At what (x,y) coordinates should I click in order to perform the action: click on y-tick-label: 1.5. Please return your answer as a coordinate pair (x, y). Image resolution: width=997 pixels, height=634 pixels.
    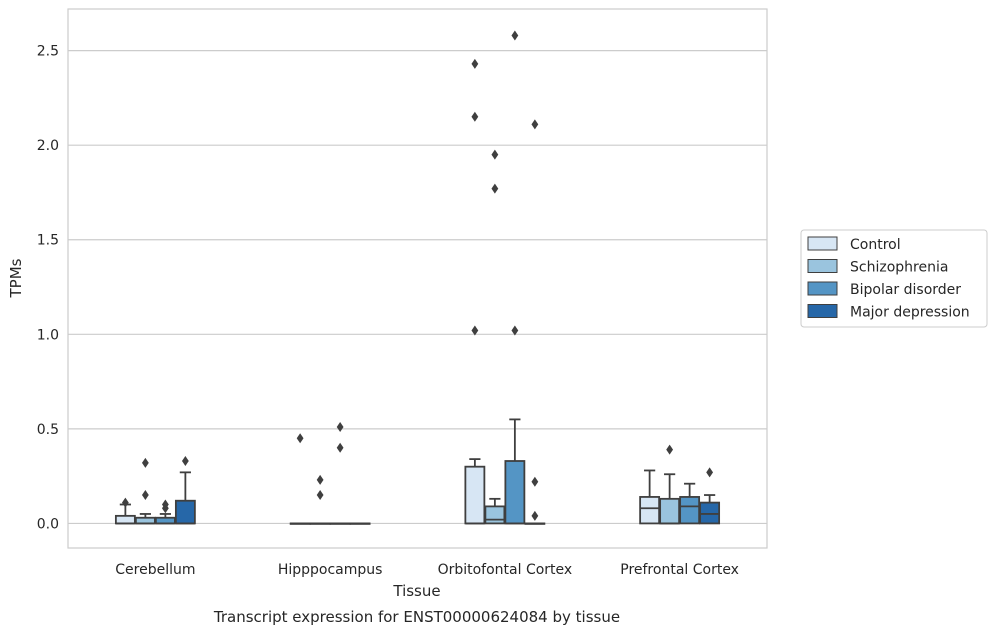
    Looking at the image, I should click on (48, 241).